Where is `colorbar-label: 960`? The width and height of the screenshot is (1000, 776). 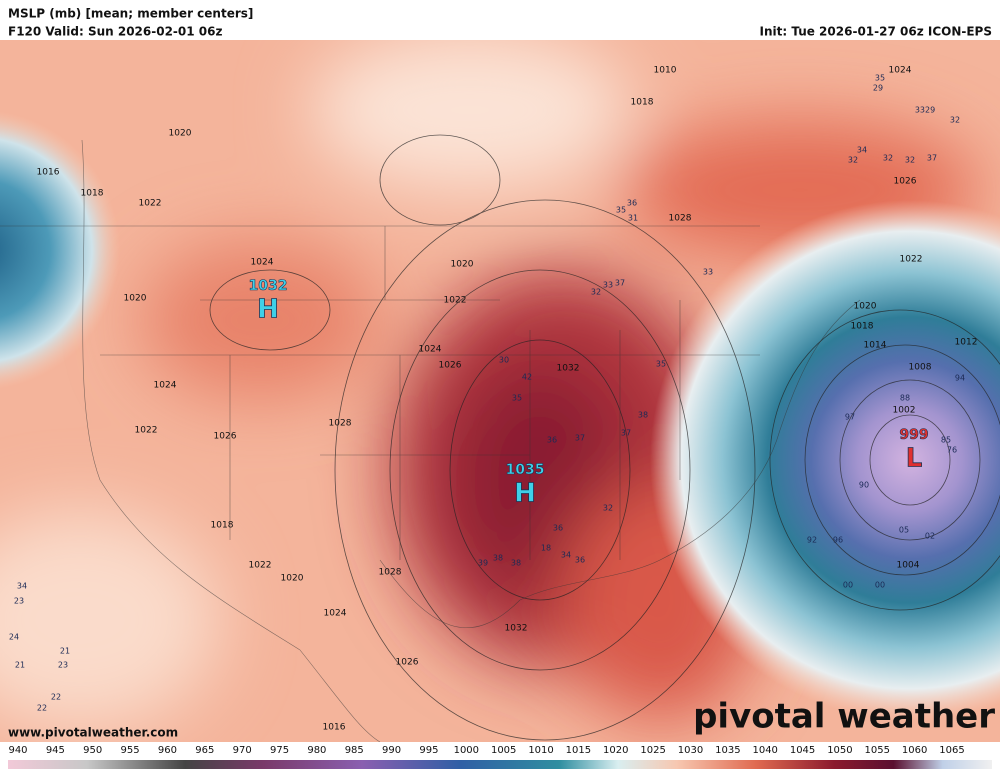 colorbar-label: 960 is located at coordinates (167, 750).